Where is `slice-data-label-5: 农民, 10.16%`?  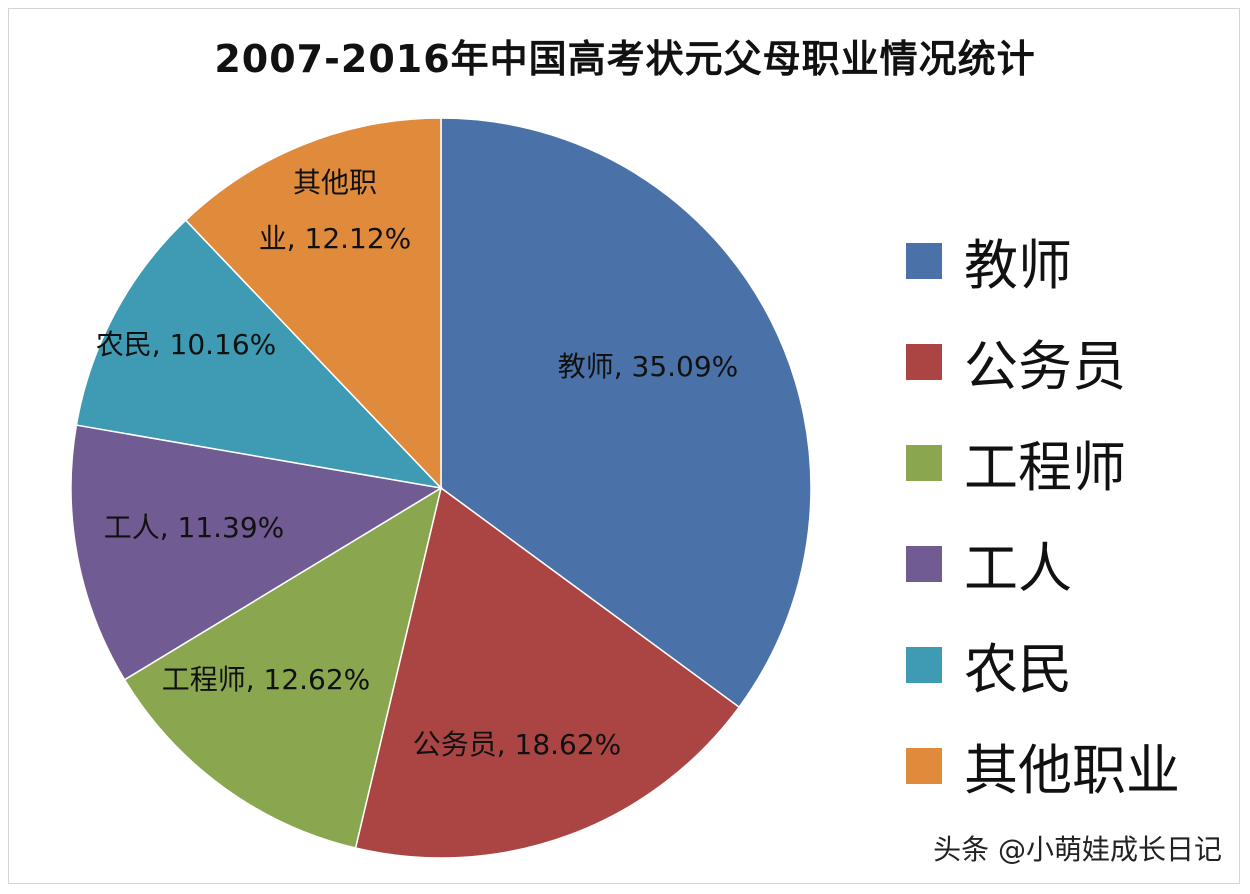 slice-data-label-5: 农民, 10.16% is located at coordinates (186, 344).